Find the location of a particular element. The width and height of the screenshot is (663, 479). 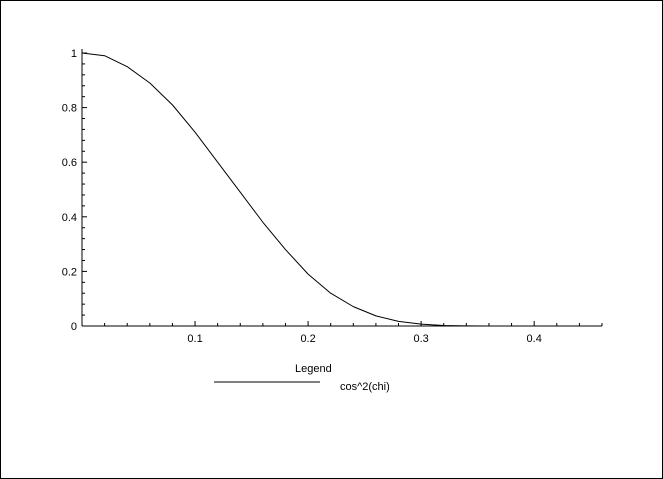

y-tick-label: 1 is located at coordinates (74, 54).